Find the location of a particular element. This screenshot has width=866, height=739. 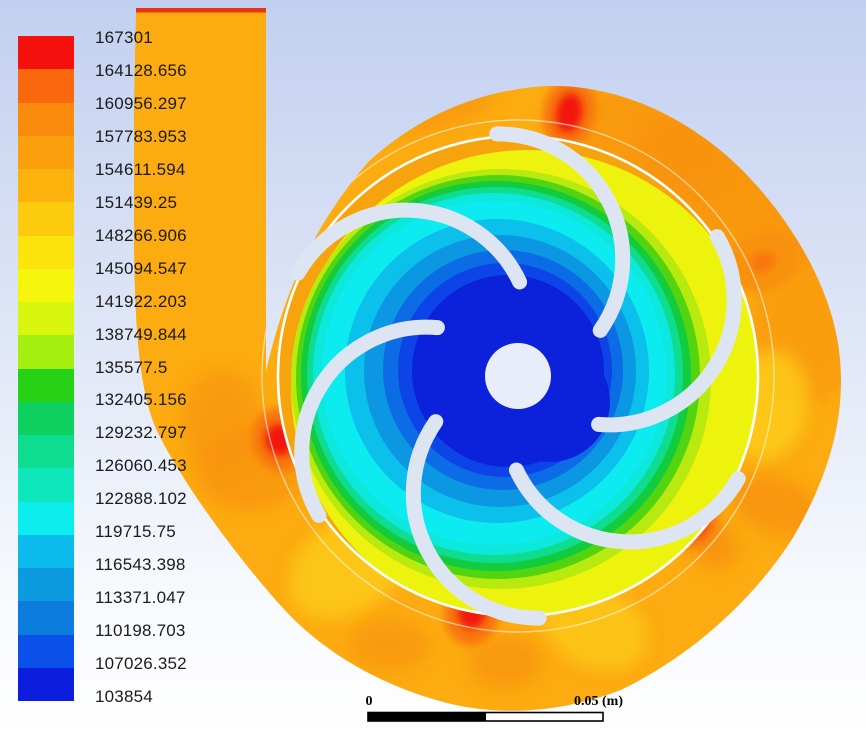

colorbar-label-19: 107026.352 is located at coordinates (141, 664).